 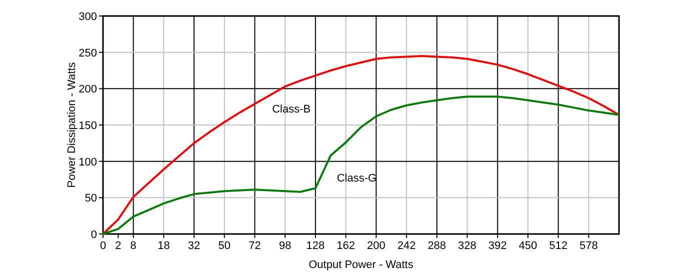 What do you see at coordinates (437, 246) in the screenshot?
I see `x-tick-label: 288` at bounding box center [437, 246].